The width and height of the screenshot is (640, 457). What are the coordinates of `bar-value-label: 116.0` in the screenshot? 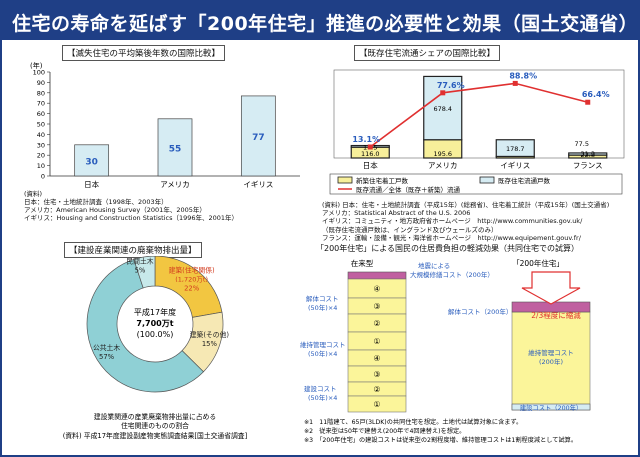 It's located at (370, 154).